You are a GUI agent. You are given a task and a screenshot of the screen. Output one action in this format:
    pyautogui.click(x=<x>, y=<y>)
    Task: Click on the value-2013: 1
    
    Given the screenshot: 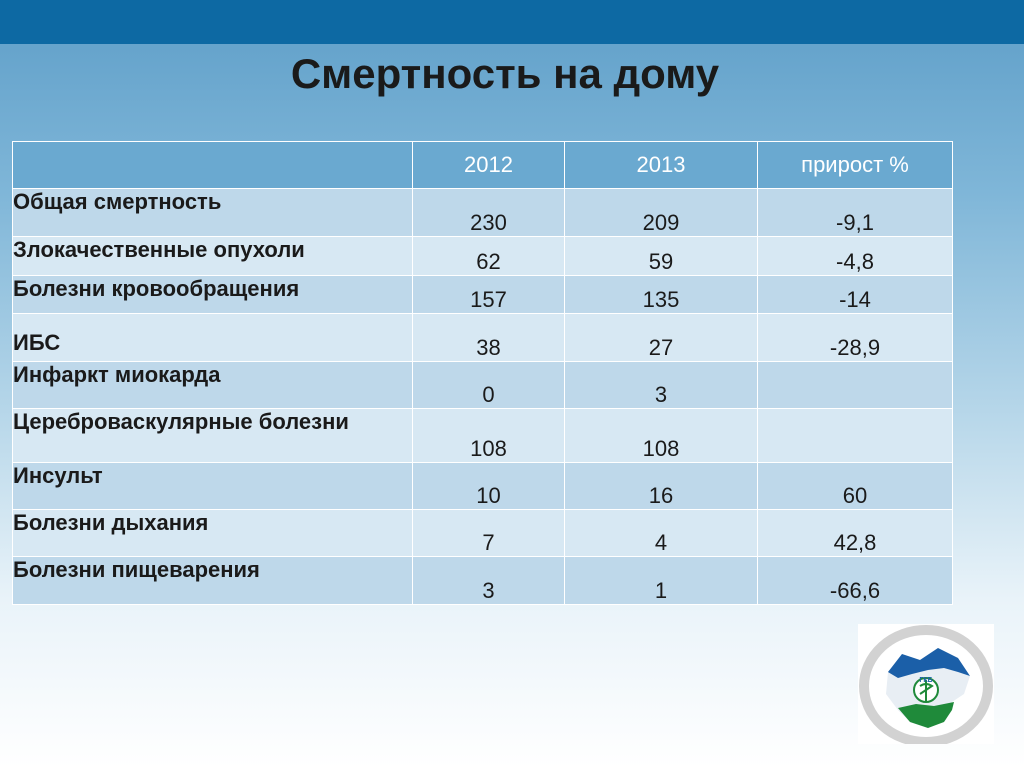 What is the action you would take?
    pyautogui.click(x=661, y=580)
    